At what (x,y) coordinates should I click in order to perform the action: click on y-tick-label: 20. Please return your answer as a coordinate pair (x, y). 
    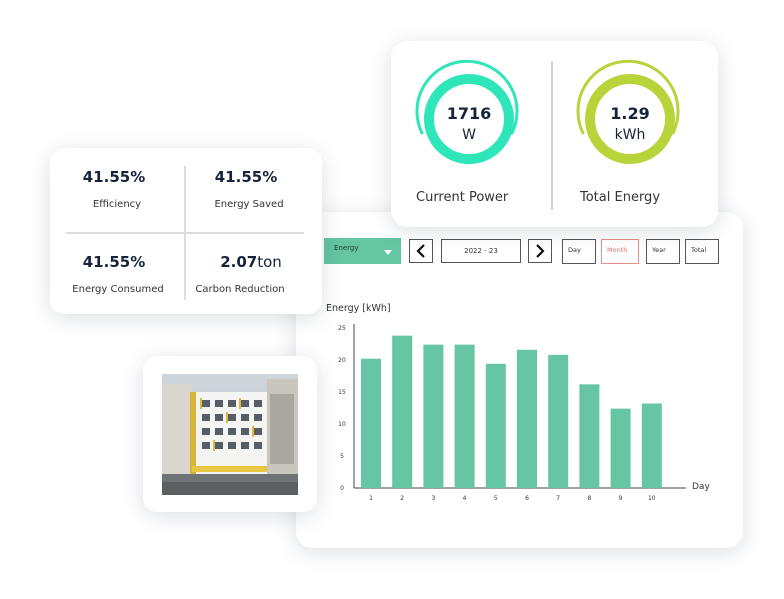
    Looking at the image, I should click on (342, 360).